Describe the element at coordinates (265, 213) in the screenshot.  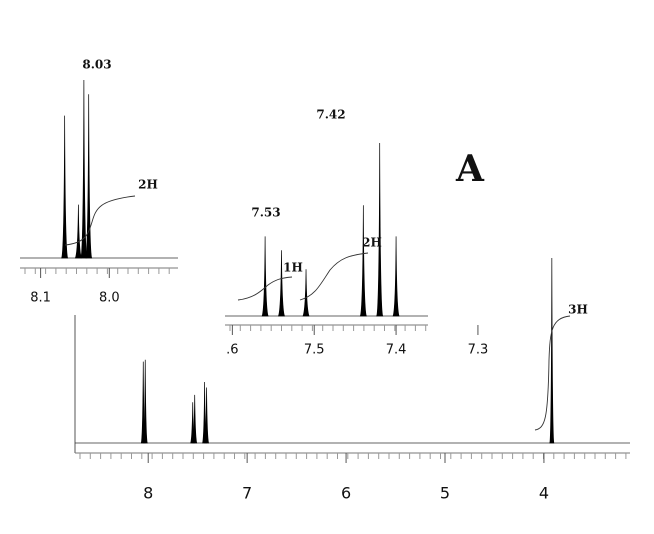
I see `annotation: 7.53` at that location.